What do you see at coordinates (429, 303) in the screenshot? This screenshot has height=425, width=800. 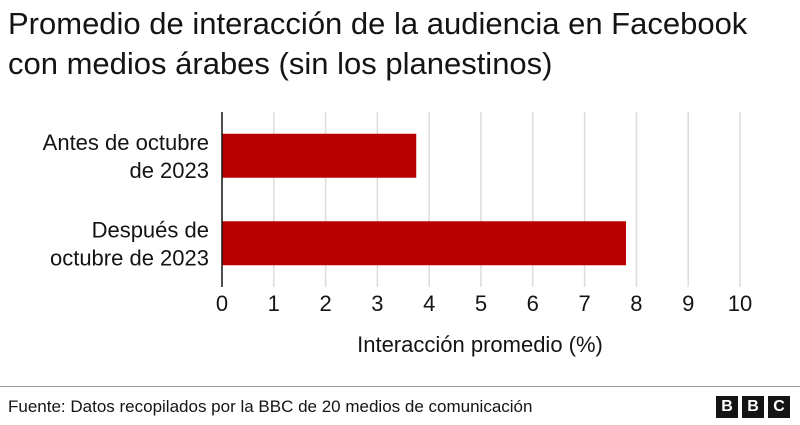 I see `x-tick-label: 4` at bounding box center [429, 303].